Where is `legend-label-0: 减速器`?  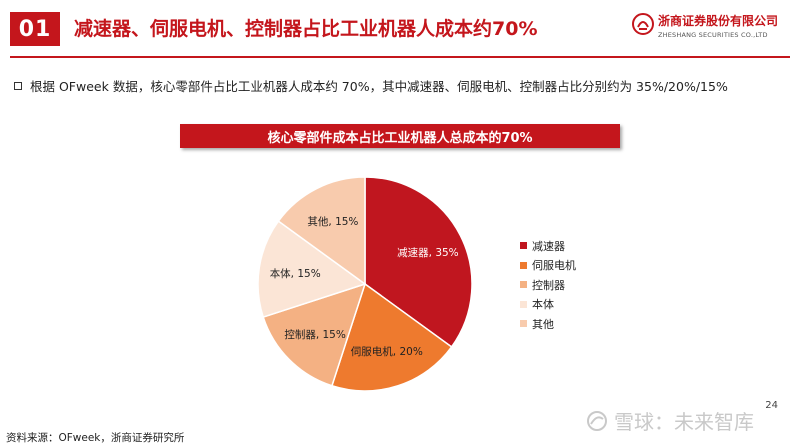
legend-label-0: 减速器 is located at coordinates (548, 246).